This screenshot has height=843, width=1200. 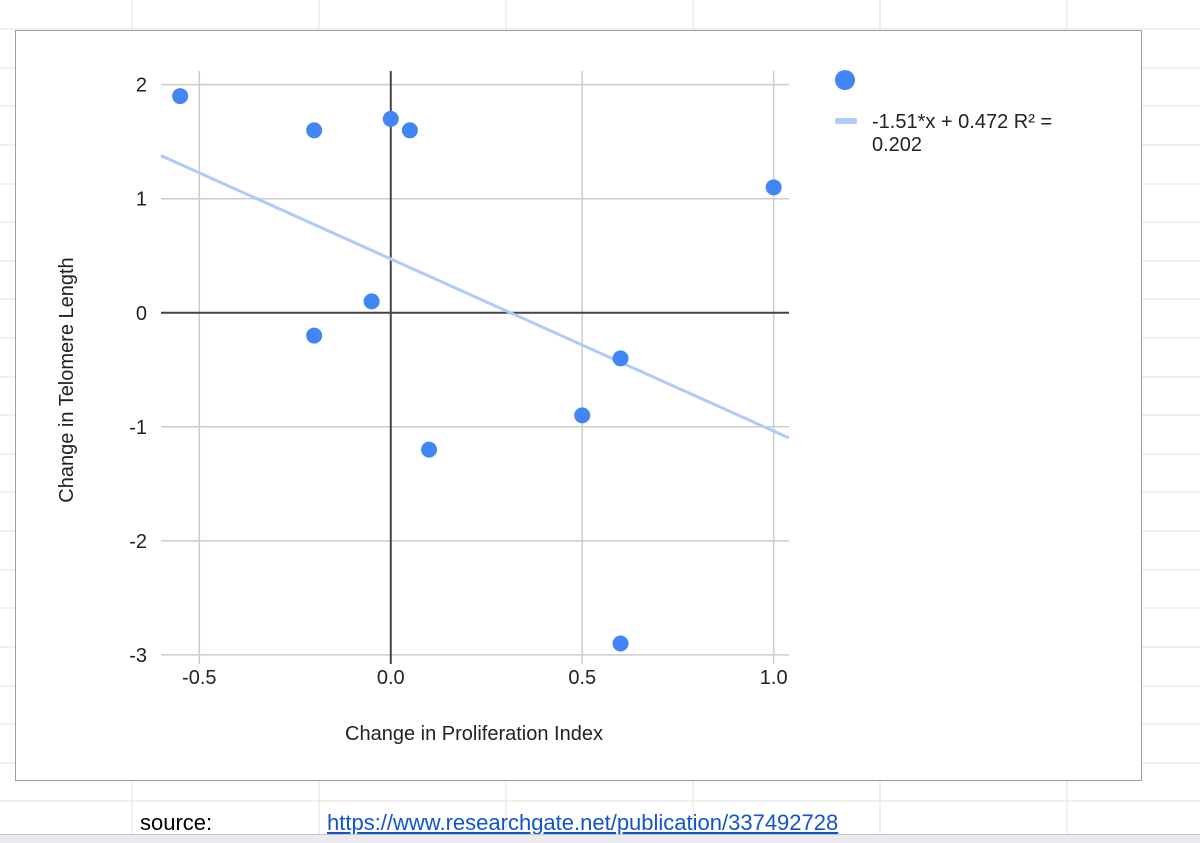 What do you see at coordinates (138, 542) in the screenshot?
I see `y-tick-label: -2` at bounding box center [138, 542].